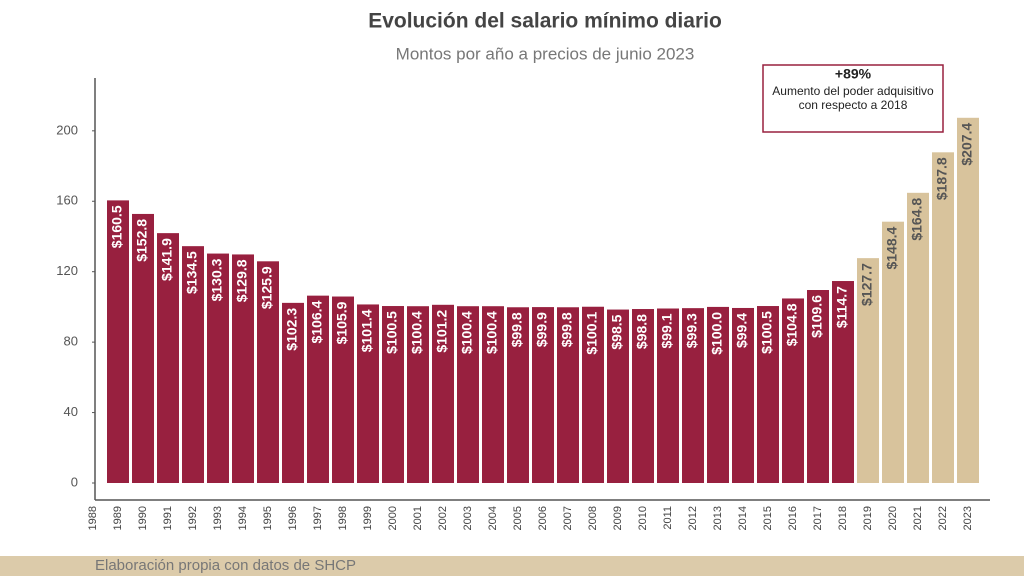  Describe the element at coordinates (243, 518) in the screenshot. I see `x-tick-label: 1994` at that location.